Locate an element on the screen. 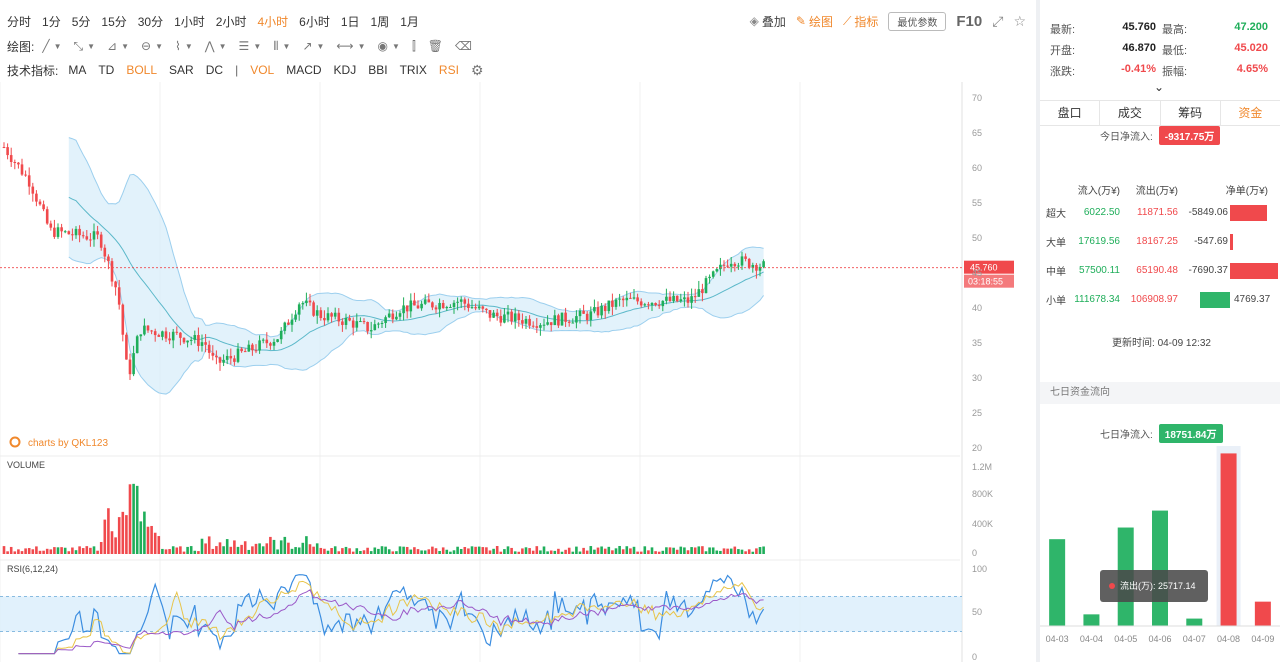 Image resolution: width=1280 pixels, height=662 pixels. f10-button: F10 is located at coordinates (969, 21).